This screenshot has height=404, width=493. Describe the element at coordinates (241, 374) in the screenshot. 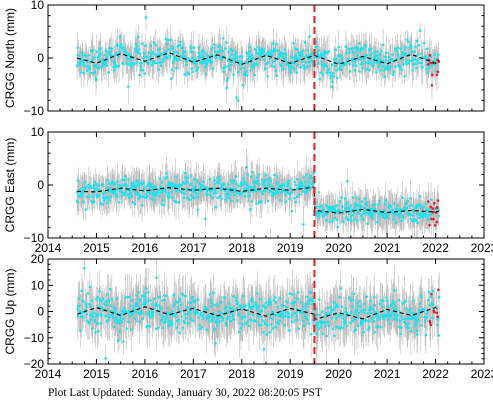

I see `x-tick-label: 2018` at that location.